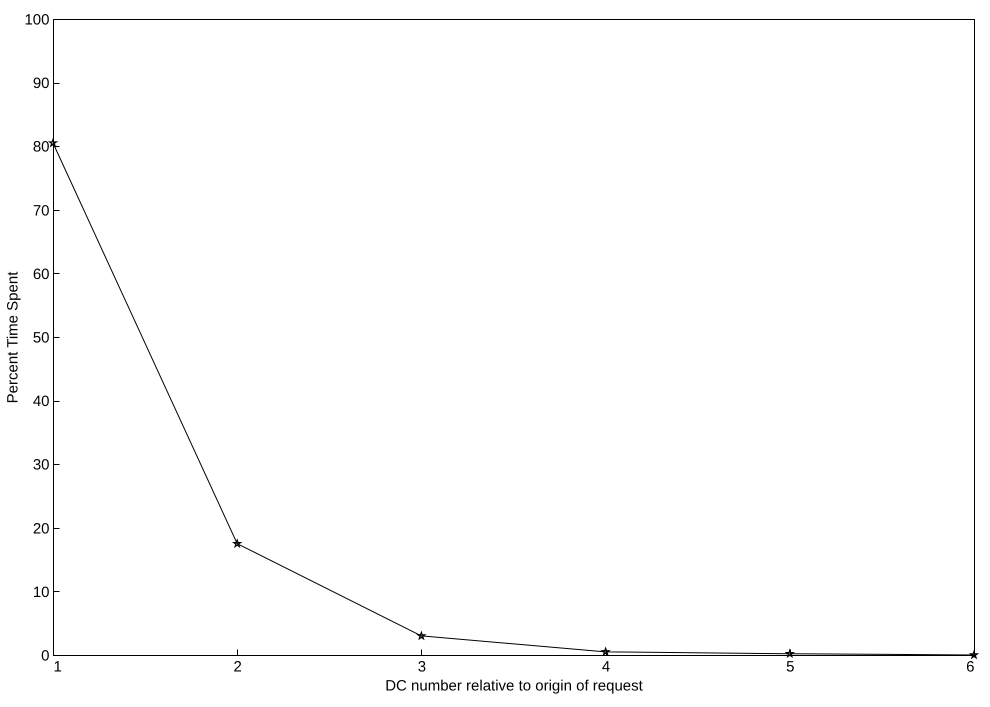 The height and width of the screenshot is (707, 990). Describe the element at coordinates (606, 667) in the screenshot. I see `x-tick-label: 4` at that location.